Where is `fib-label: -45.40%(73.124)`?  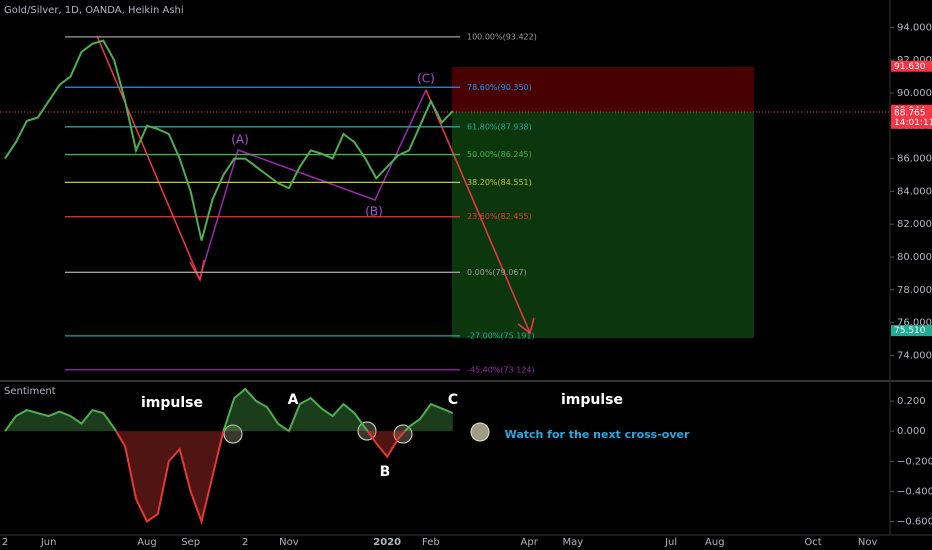
fib-label: -45.40%(73.124) is located at coordinates (501, 369).